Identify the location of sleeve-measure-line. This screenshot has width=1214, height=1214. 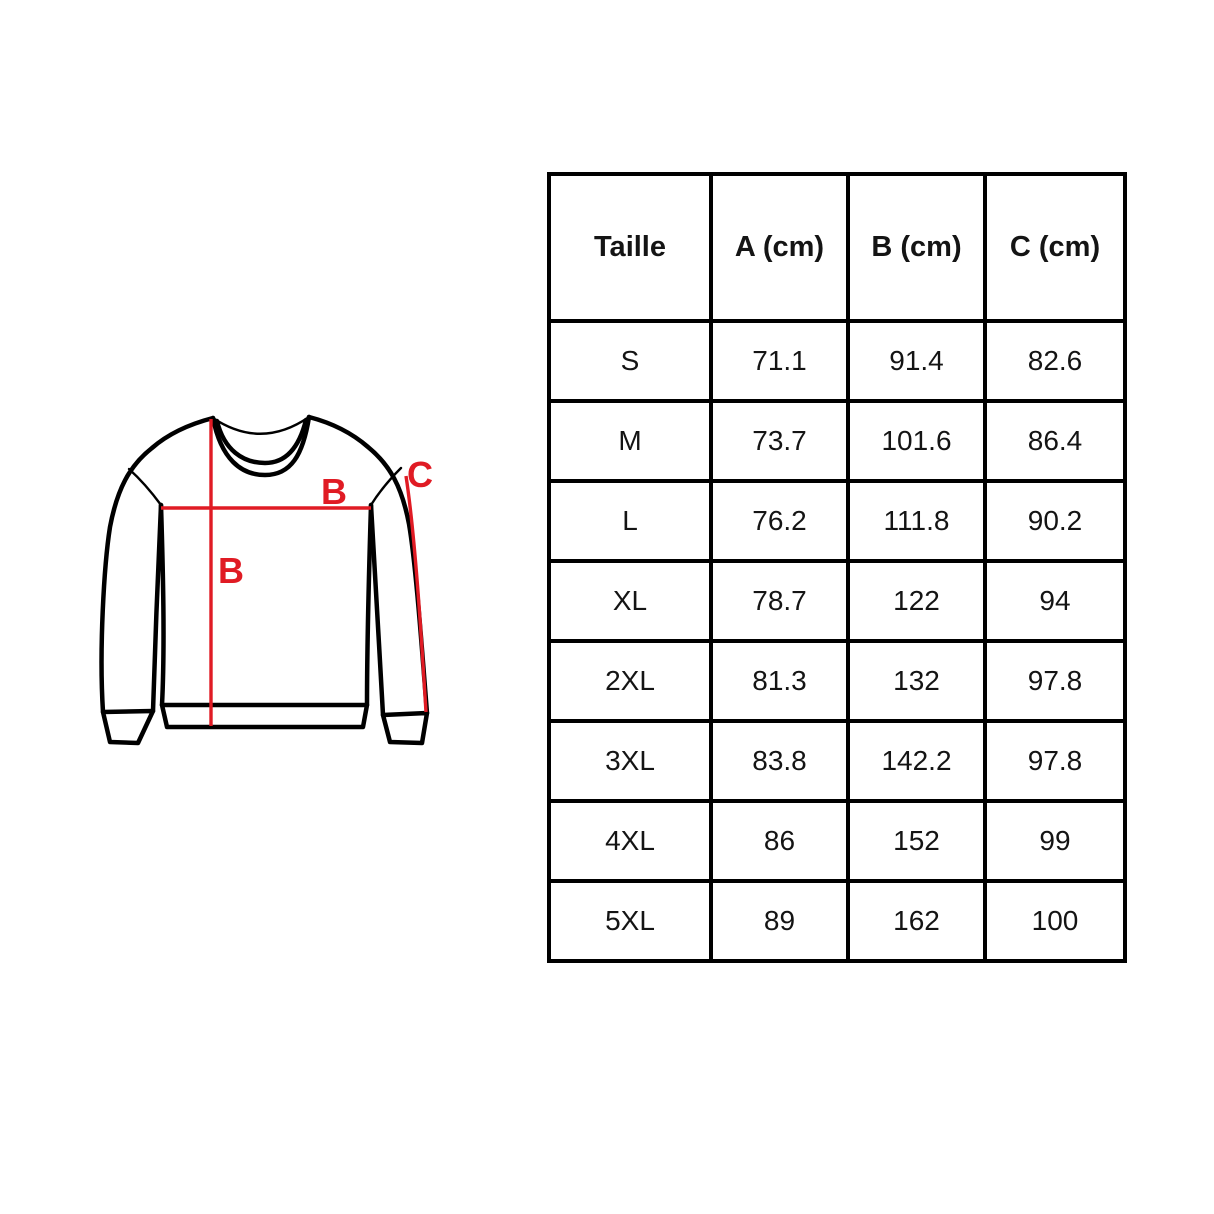
(416, 594).